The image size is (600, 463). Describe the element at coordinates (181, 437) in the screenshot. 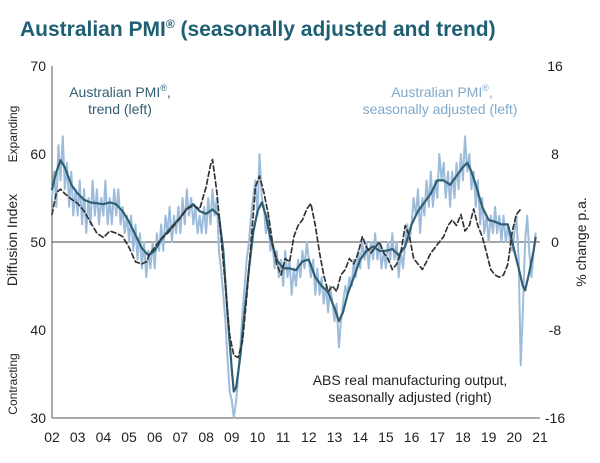

I see `x-tick-07: 07` at that location.